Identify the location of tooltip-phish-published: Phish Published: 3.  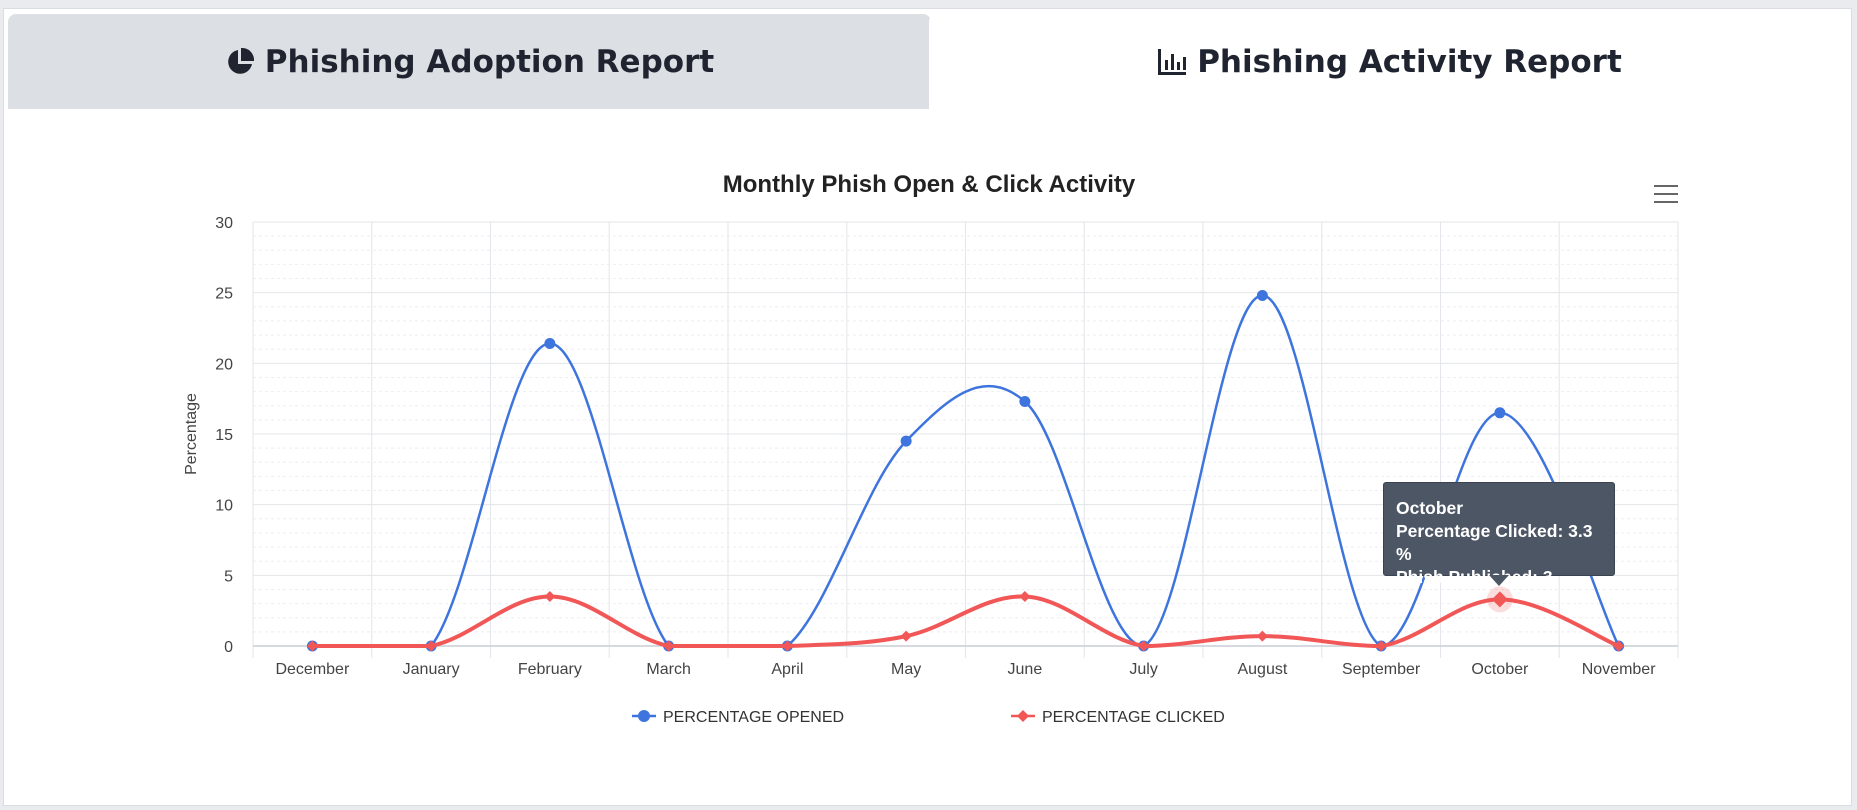
(1474, 577).